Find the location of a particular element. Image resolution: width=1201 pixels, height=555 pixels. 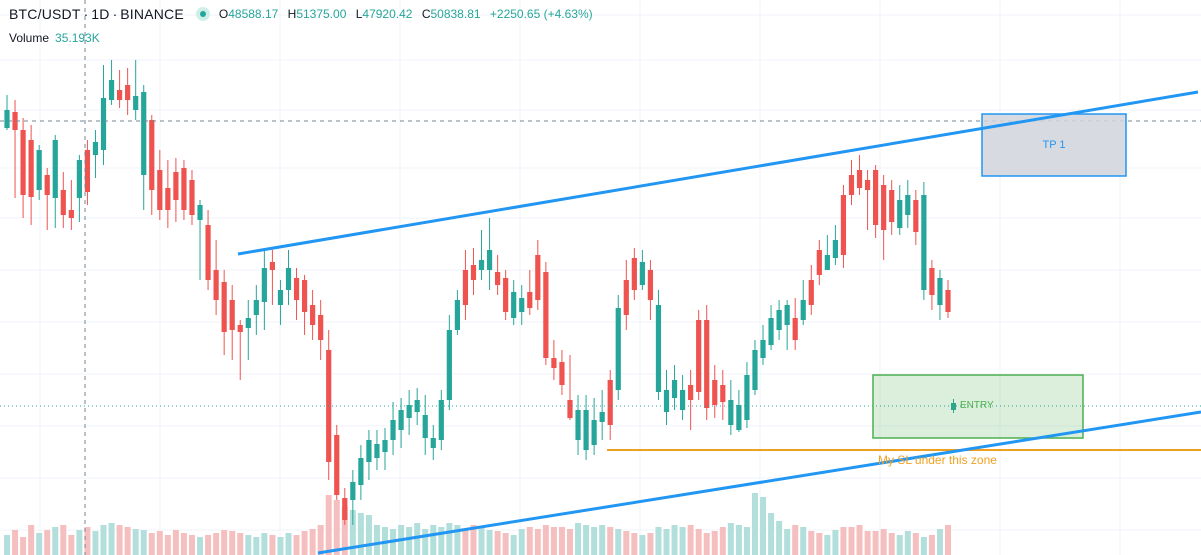

symbol-name: BTC/USDT is located at coordinates (45, 14).